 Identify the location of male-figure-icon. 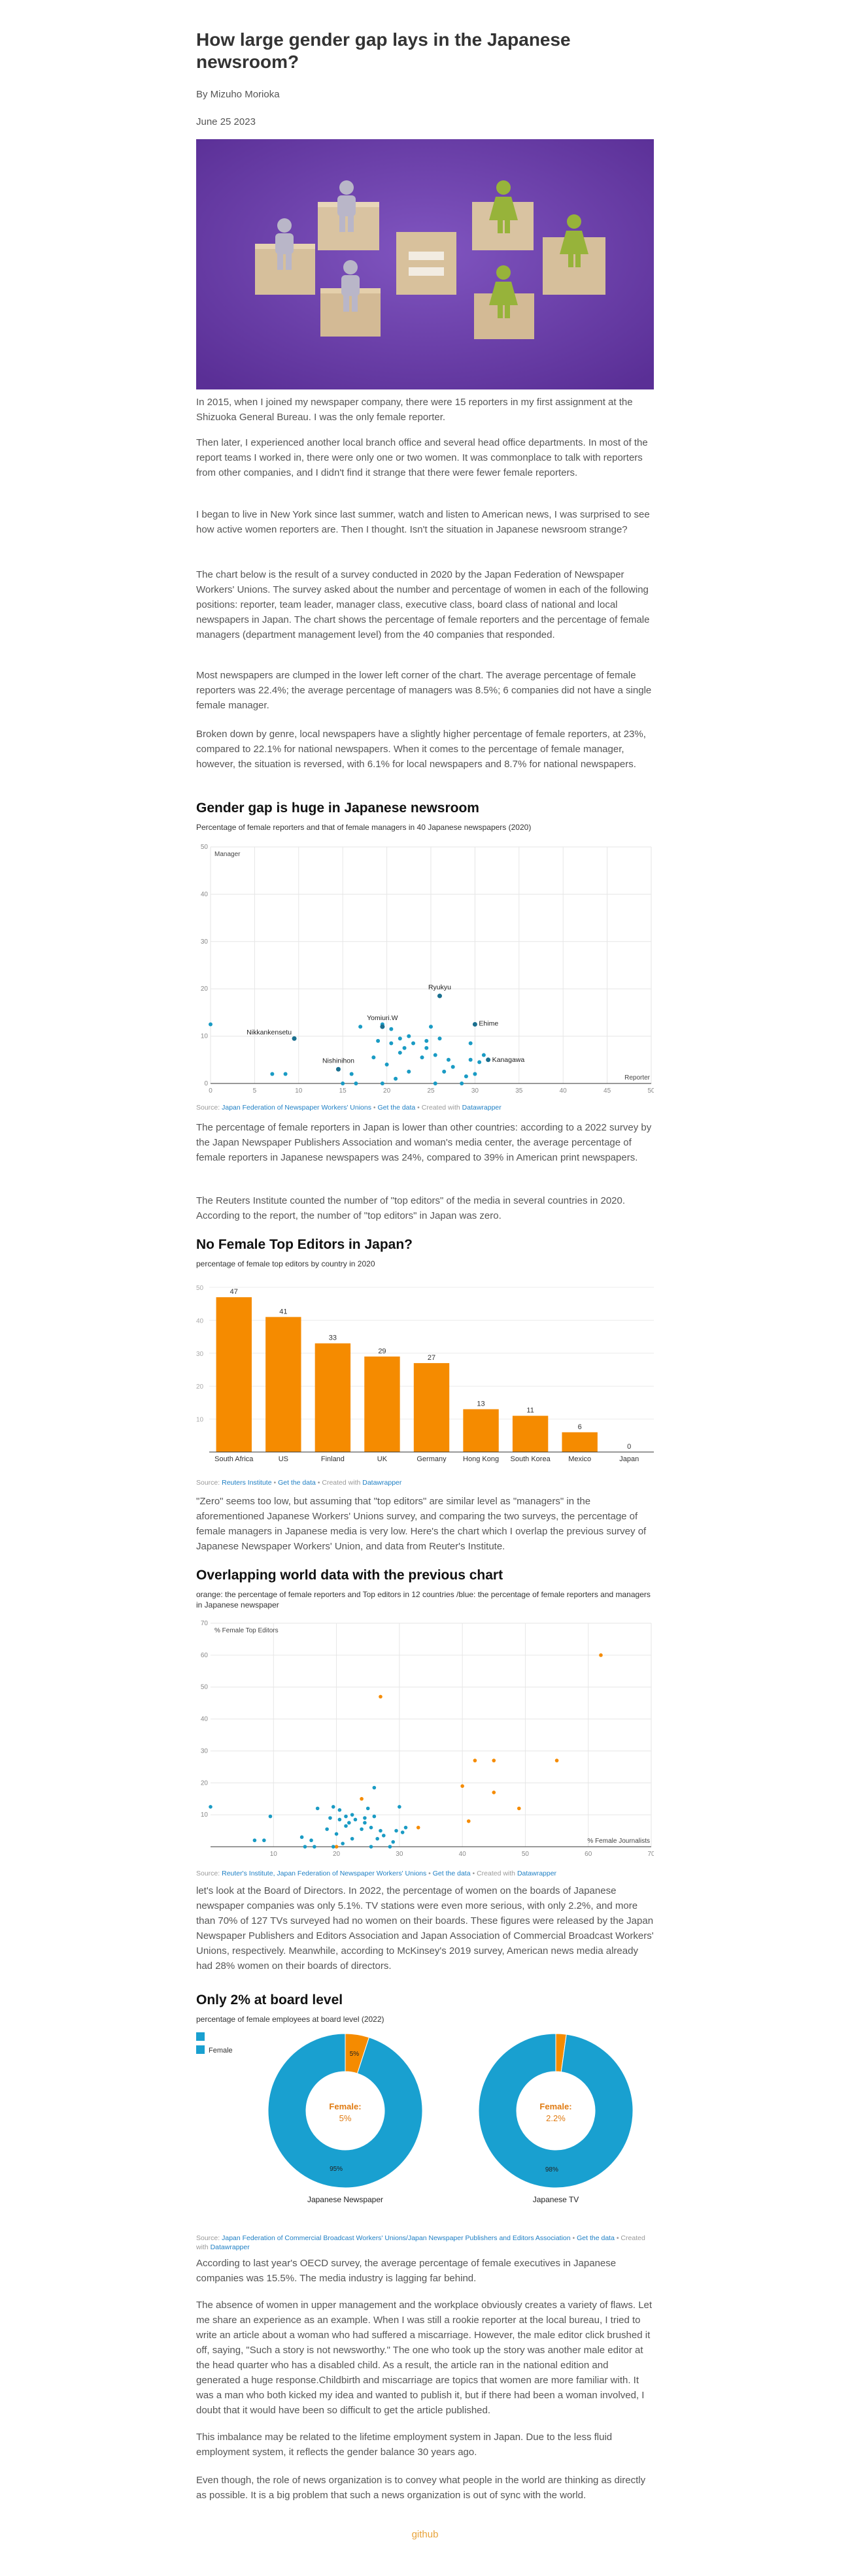
(317, 246).